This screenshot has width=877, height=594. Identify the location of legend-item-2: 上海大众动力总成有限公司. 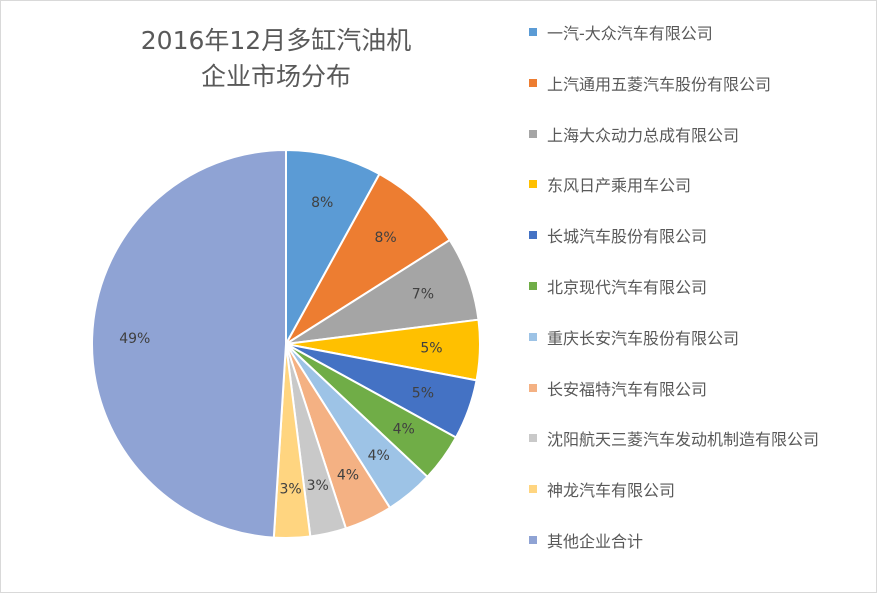
(634, 134).